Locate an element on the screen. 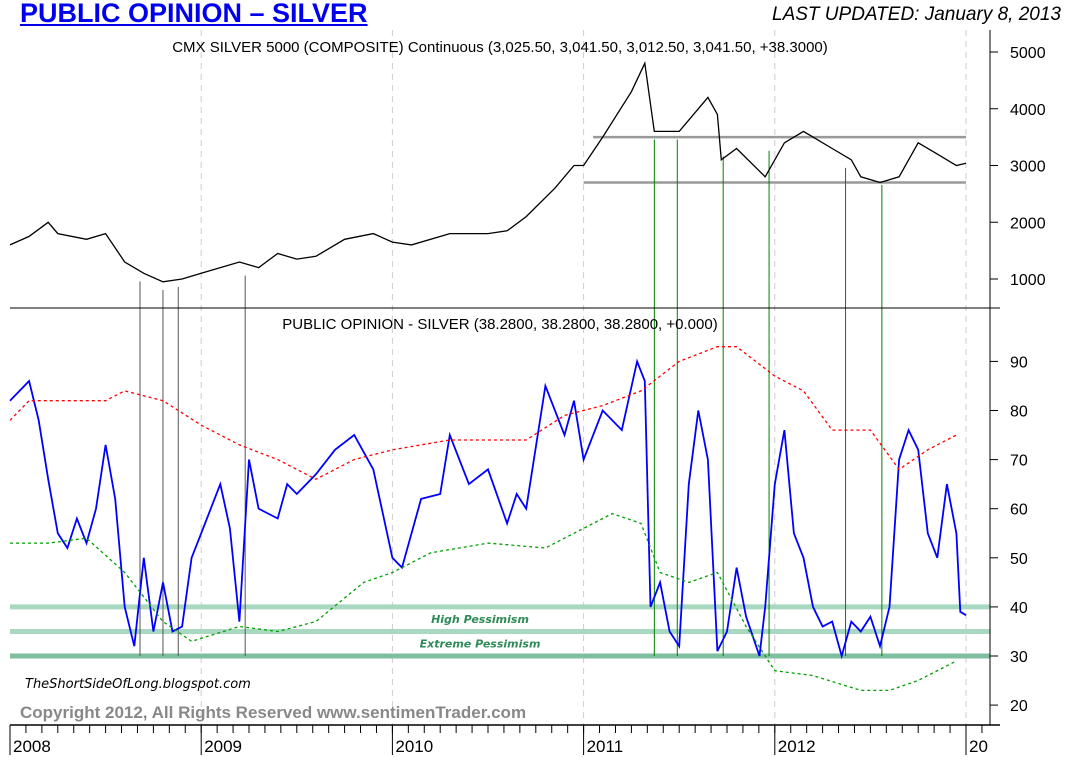  zone-label: High Pessimism is located at coordinates (480, 619).